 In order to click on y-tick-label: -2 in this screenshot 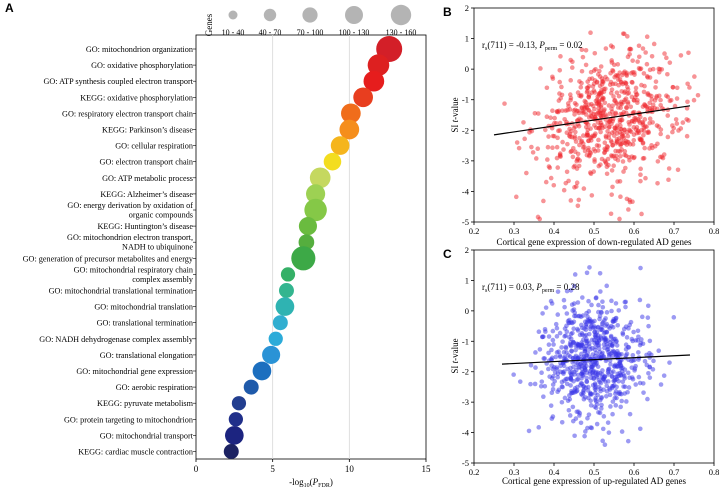, I will do `click(465, 372)`.